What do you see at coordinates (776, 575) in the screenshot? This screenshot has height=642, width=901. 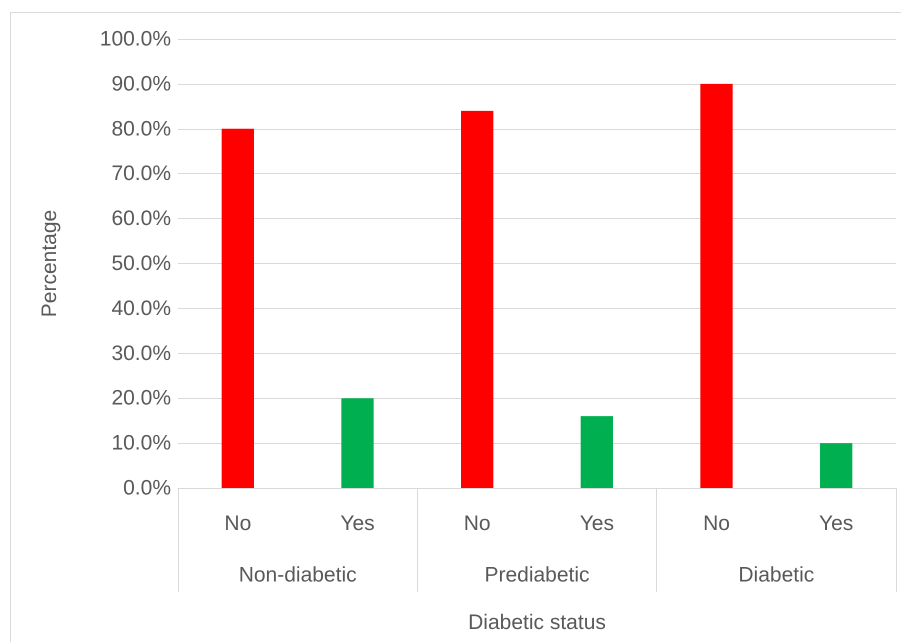 I see `text: Diabetic` at bounding box center [776, 575].